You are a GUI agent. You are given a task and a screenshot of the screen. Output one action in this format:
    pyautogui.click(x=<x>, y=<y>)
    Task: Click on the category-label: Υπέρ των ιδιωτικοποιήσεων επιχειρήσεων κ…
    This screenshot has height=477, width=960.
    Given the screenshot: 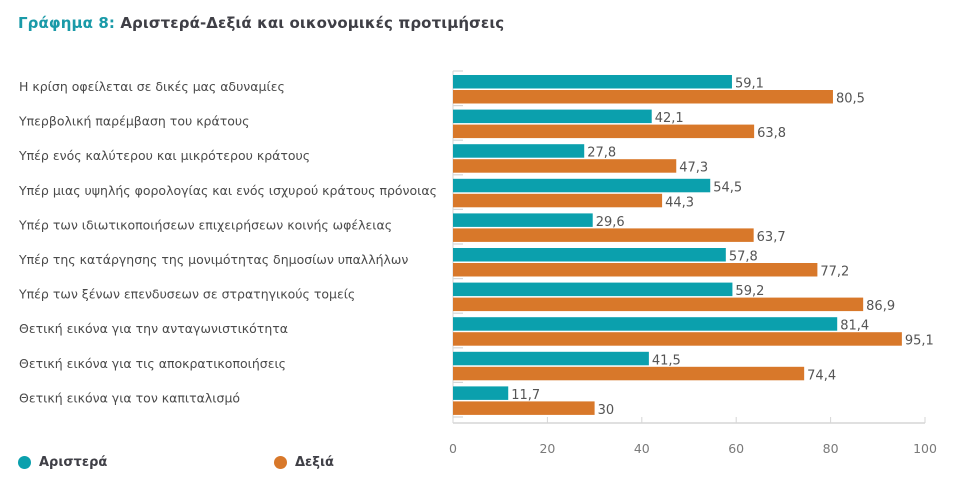 What is the action you would take?
    pyautogui.click(x=205, y=224)
    